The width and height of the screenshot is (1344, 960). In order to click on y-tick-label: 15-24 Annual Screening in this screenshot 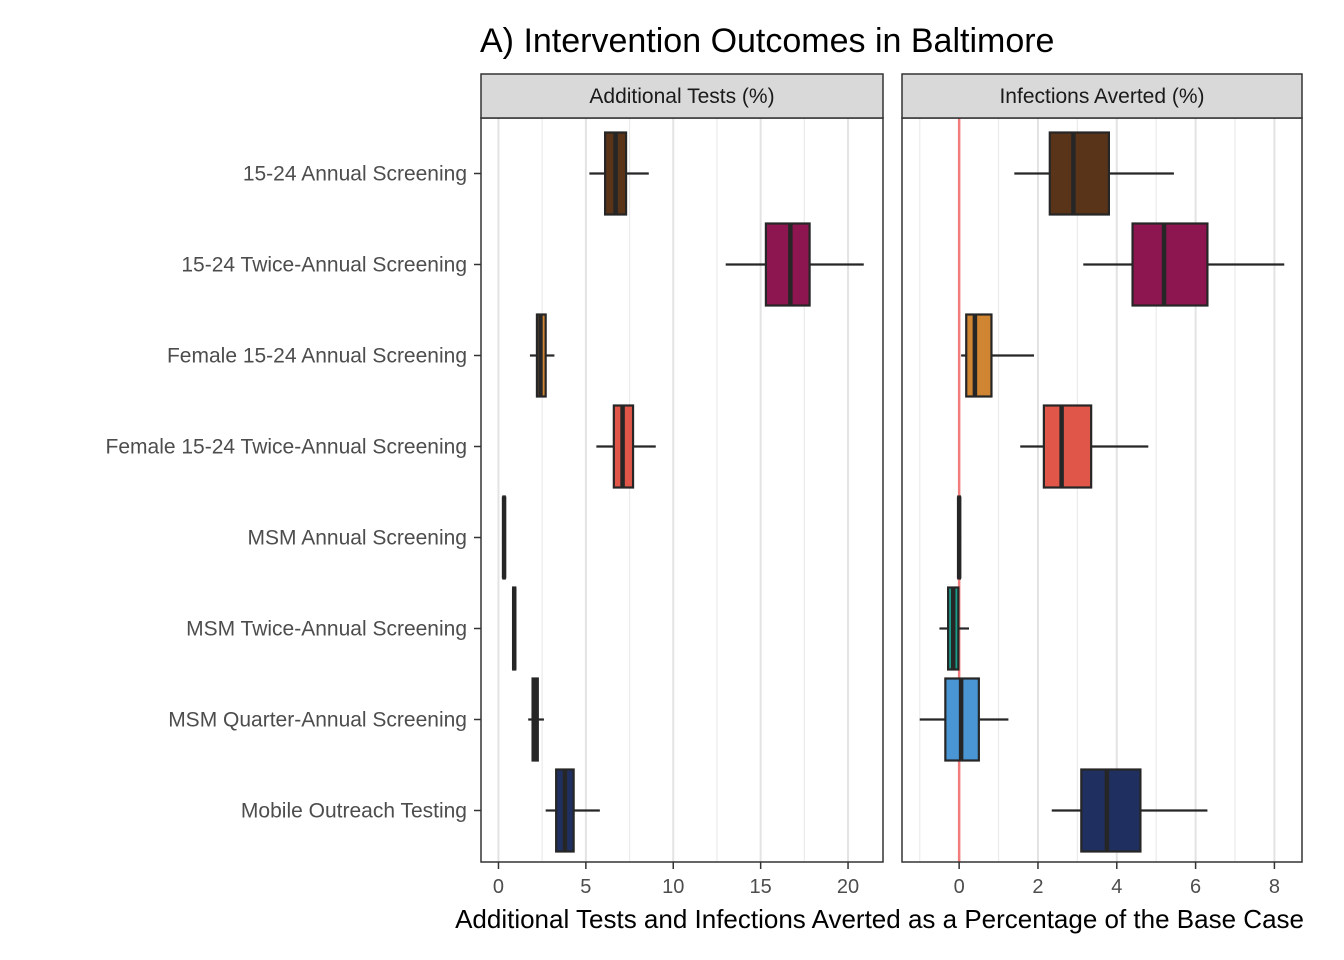, I will do `click(355, 174)`.